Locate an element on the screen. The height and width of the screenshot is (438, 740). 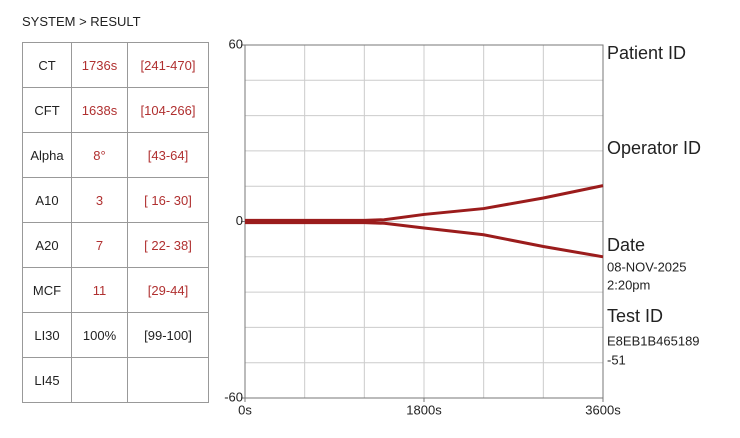
cell-name: CFT is located at coordinates (47, 110).